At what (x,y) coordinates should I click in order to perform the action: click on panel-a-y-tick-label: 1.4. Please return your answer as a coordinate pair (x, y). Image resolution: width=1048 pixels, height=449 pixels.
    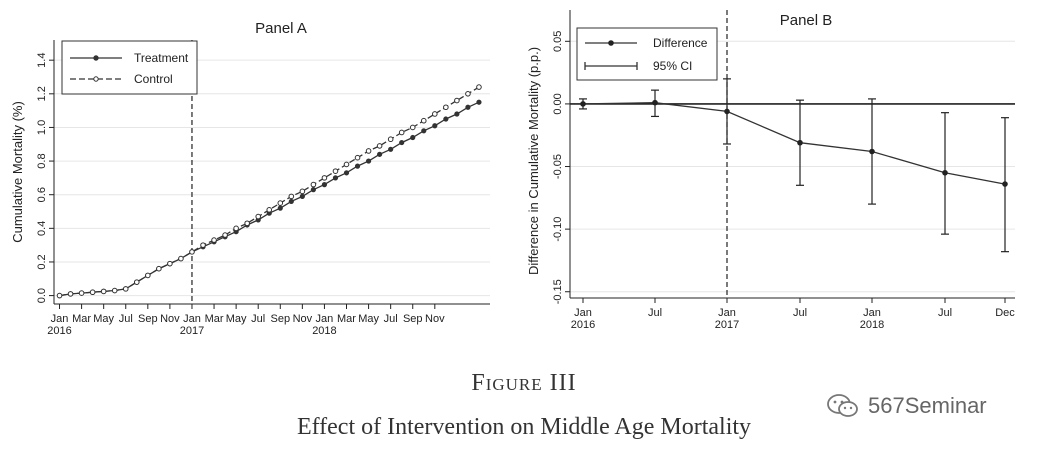
    Looking at the image, I should click on (42, 60).